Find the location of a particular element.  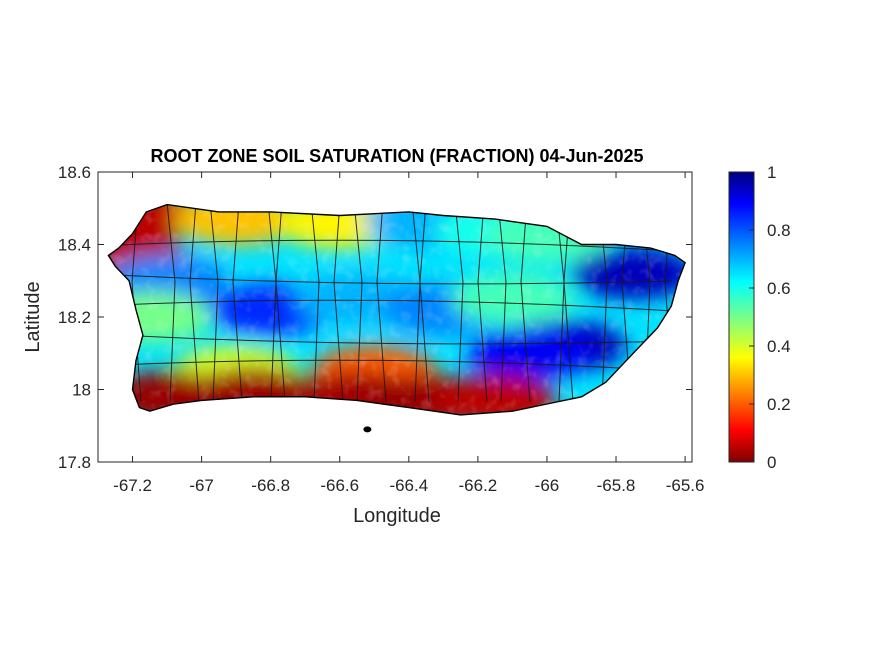

x-tick-label: -66.8 is located at coordinates (270, 485).